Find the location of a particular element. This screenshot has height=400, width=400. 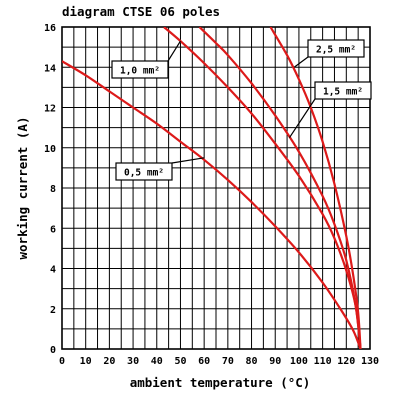

annotation-label: 1,0 mm² is located at coordinates (140, 71).